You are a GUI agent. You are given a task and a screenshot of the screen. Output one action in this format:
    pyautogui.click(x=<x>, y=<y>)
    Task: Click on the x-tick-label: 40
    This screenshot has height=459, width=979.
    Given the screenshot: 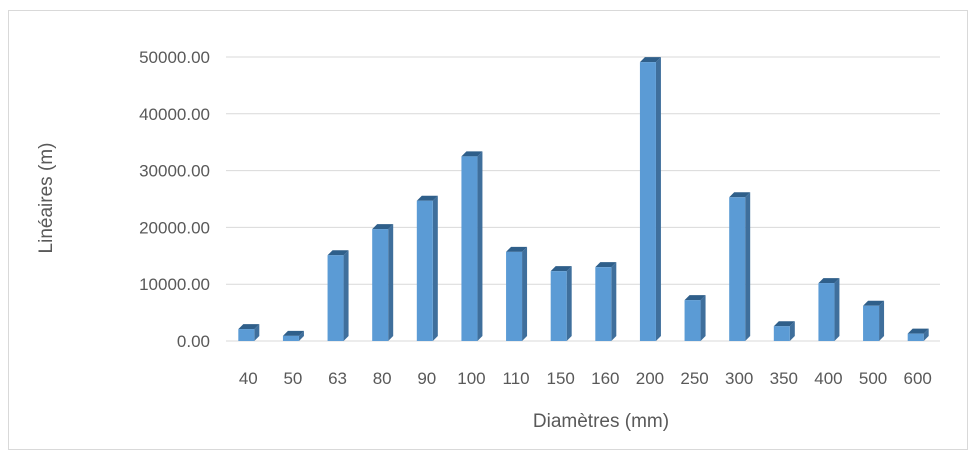 What is the action you would take?
    pyautogui.click(x=248, y=378)
    